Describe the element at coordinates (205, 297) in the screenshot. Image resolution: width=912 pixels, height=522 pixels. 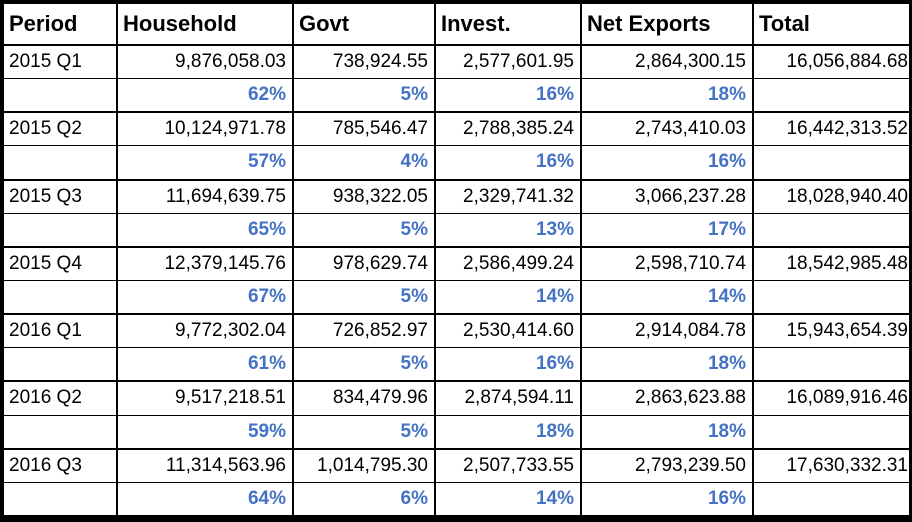
I see `household-percent-cell: 67%` at that location.